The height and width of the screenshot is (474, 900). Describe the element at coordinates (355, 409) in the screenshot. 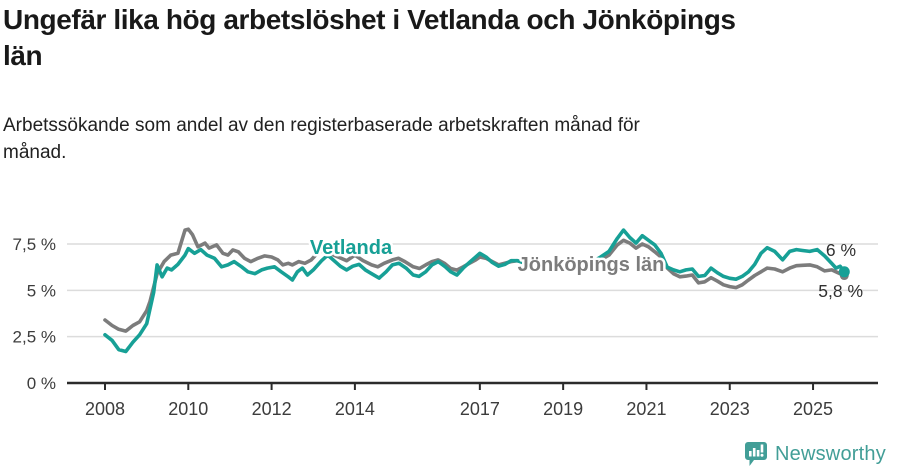

I see `x-tick-label: 2014` at that location.